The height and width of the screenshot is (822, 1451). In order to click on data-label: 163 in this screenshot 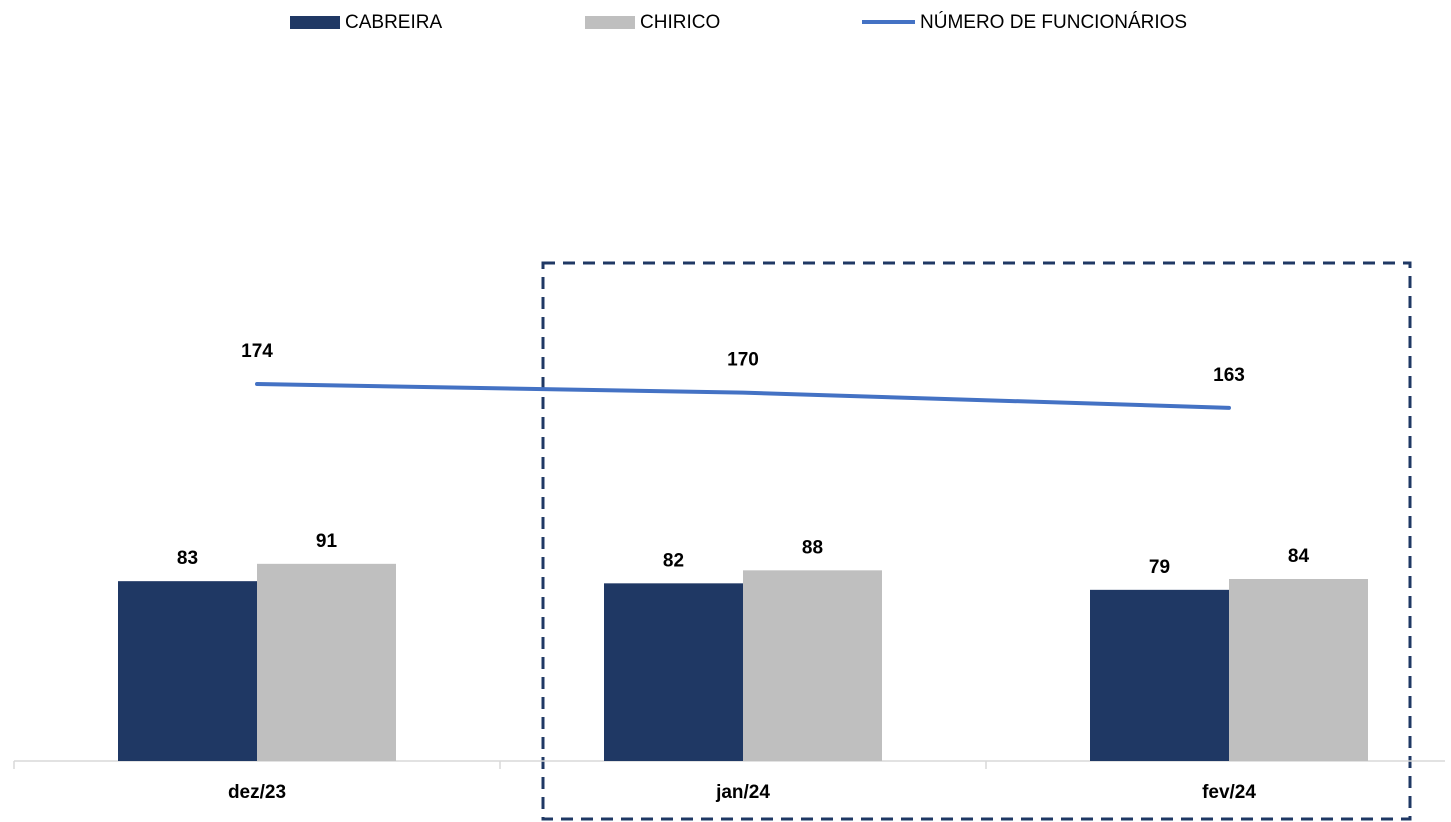, I will do `click(1229, 375)`.